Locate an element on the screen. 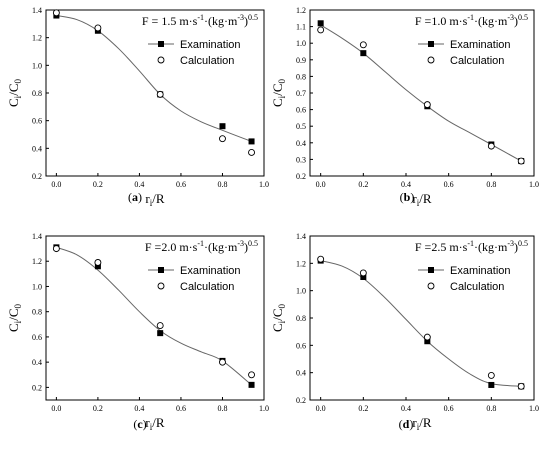  panel-letter-value: b is located at coordinates (407, 197).